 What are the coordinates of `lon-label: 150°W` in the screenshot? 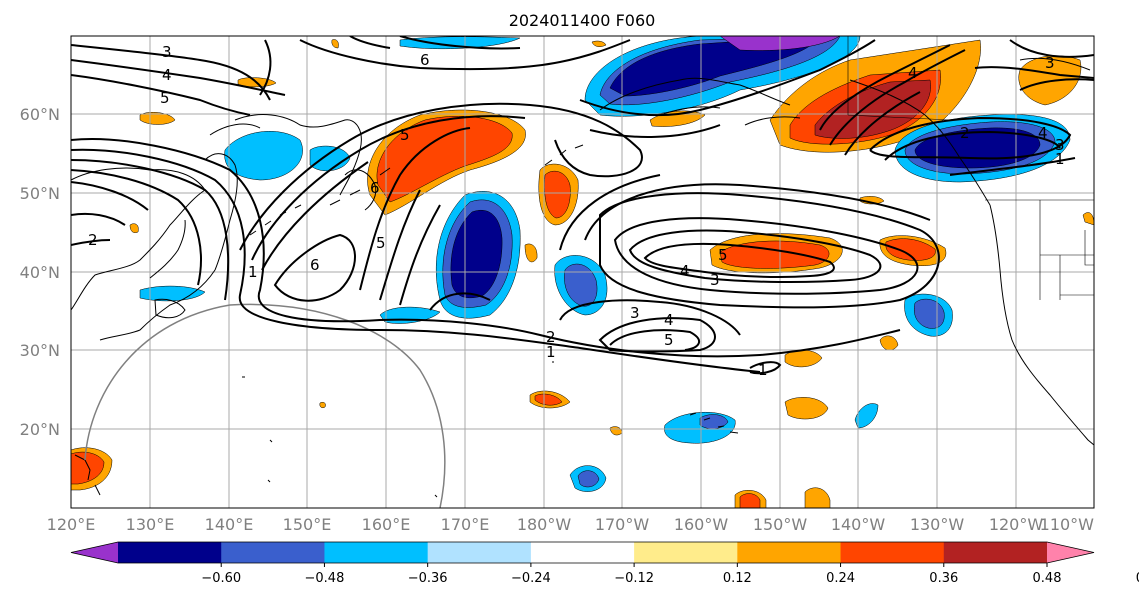 It's located at (780, 524).